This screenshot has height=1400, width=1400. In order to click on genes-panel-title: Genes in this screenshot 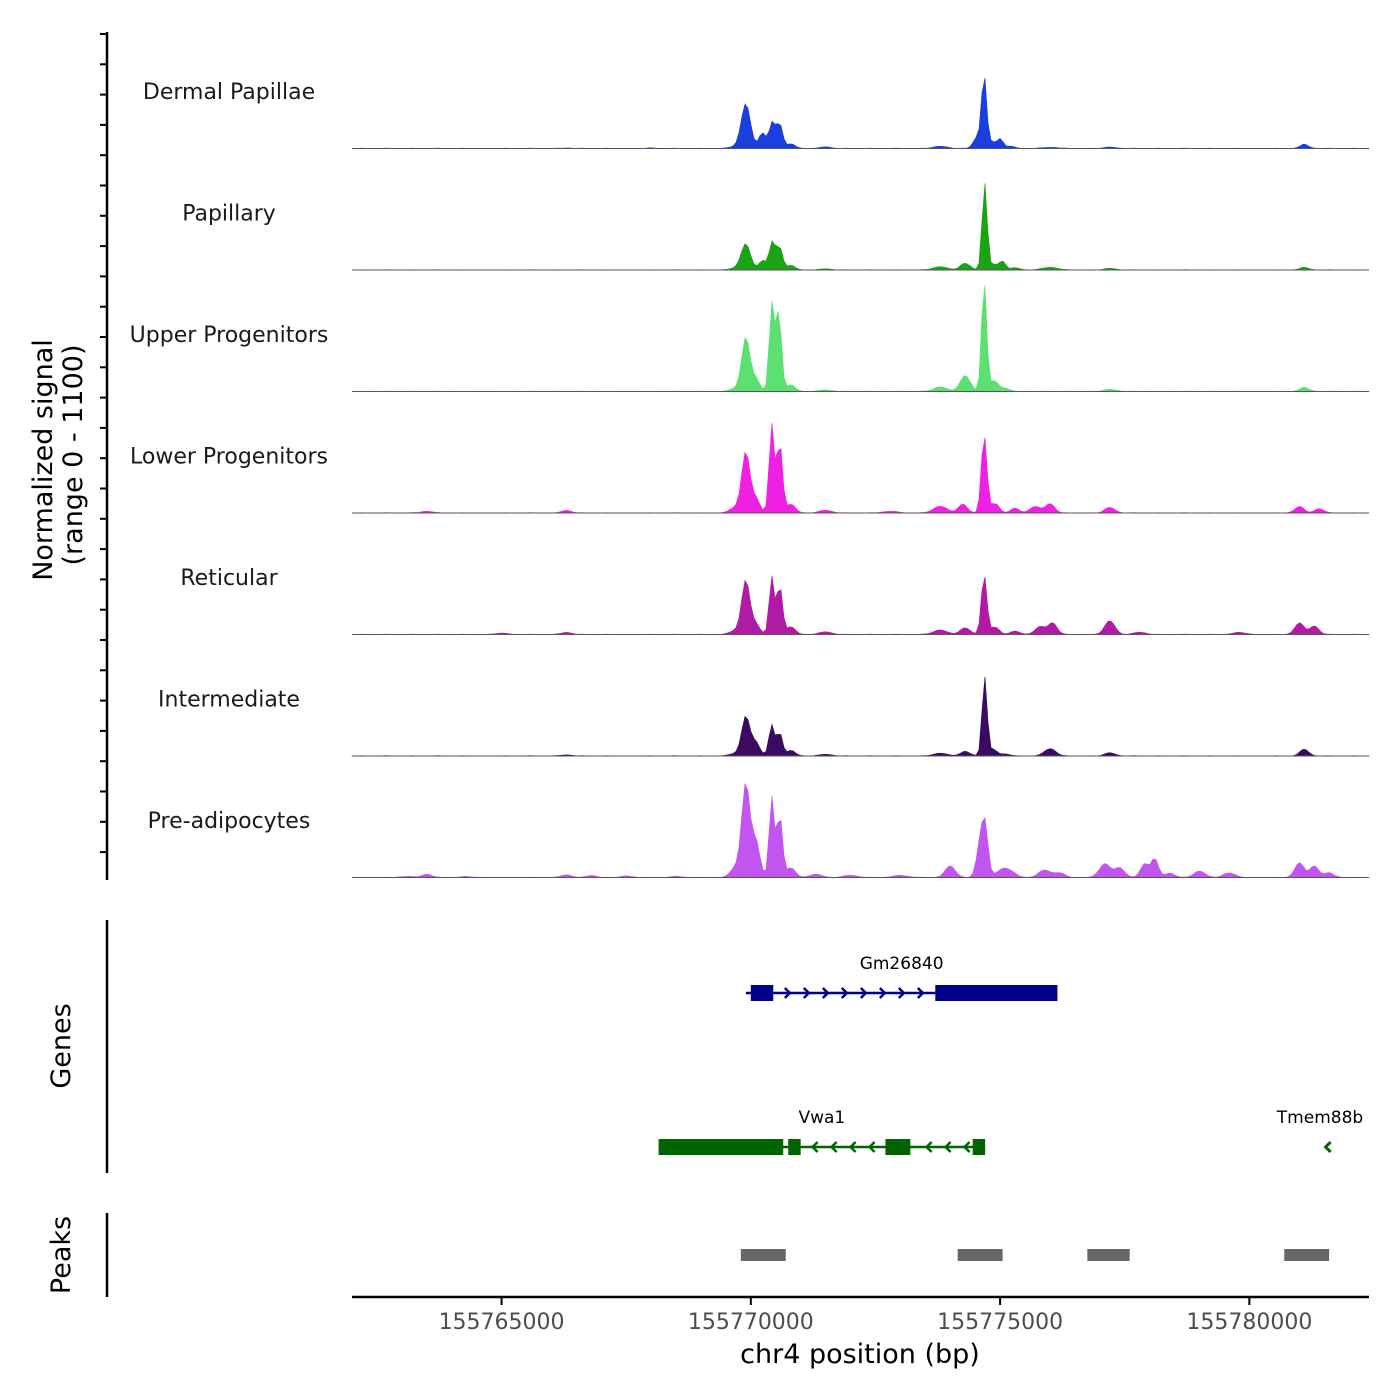, I will do `click(61, 1045)`.